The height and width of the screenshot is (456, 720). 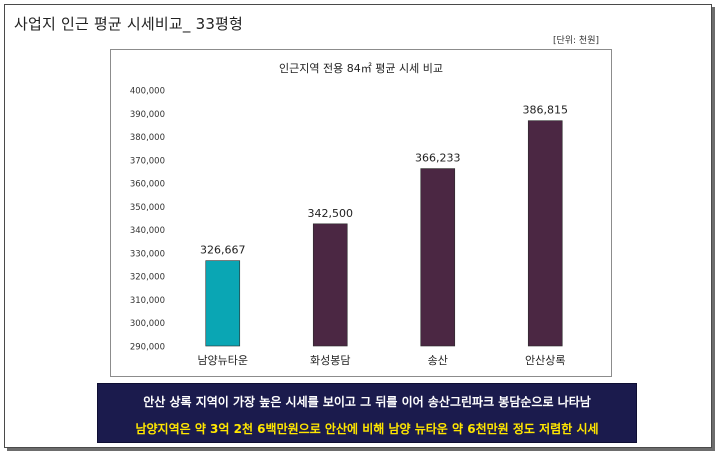 What do you see at coordinates (438, 360) in the screenshot?
I see `x-tick-label: 송산` at bounding box center [438, 360].